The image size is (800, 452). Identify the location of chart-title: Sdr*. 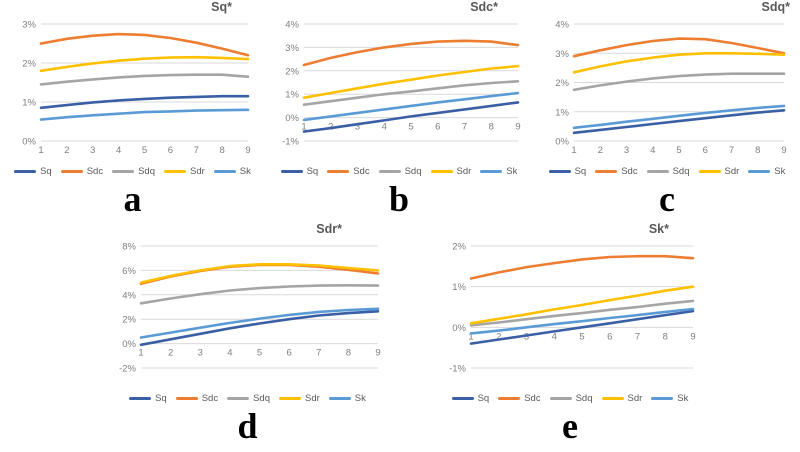
(329, 229).